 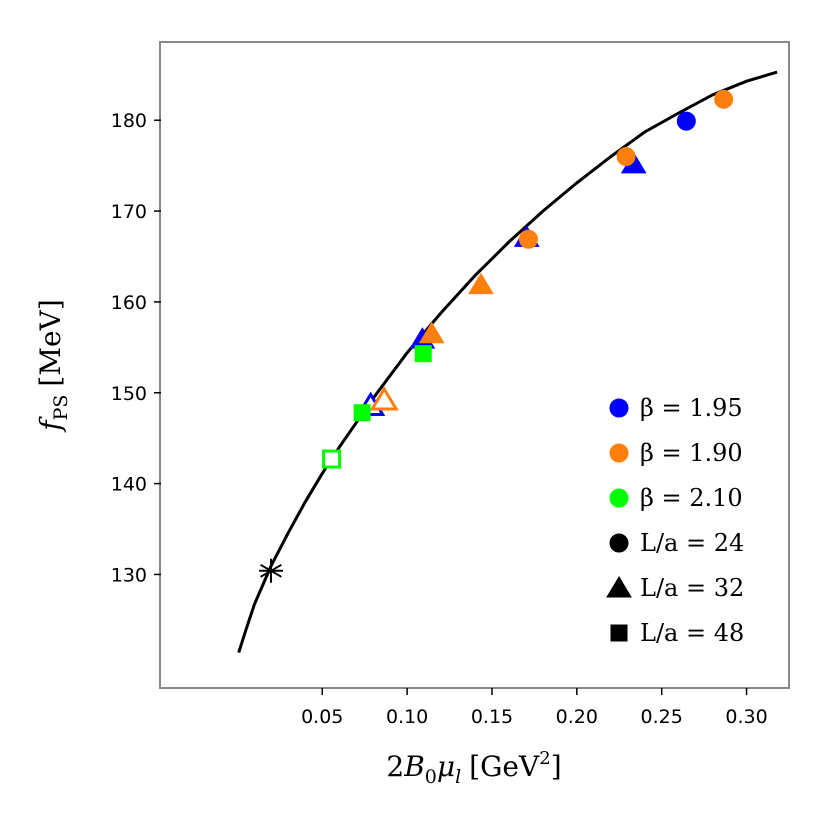 I want to click on y-tick-label: 140, so click(x=129, y=485).